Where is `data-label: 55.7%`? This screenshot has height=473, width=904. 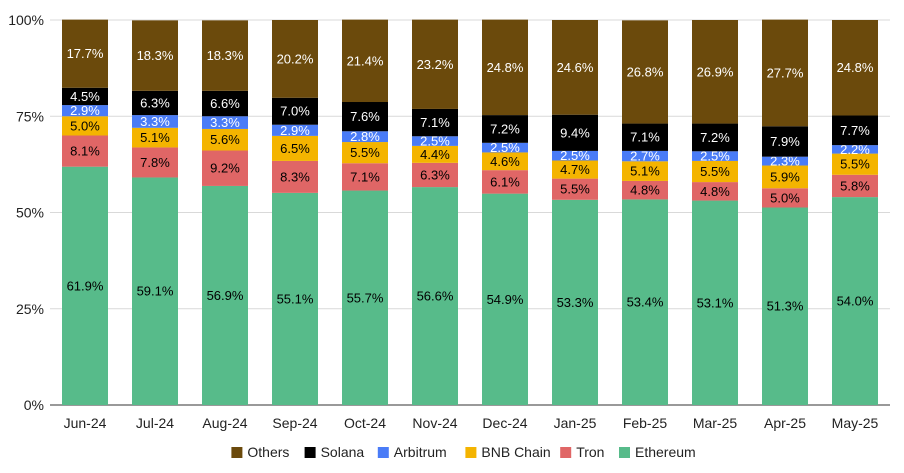 data-label: 55.7% is located at coordinates (365, 297).